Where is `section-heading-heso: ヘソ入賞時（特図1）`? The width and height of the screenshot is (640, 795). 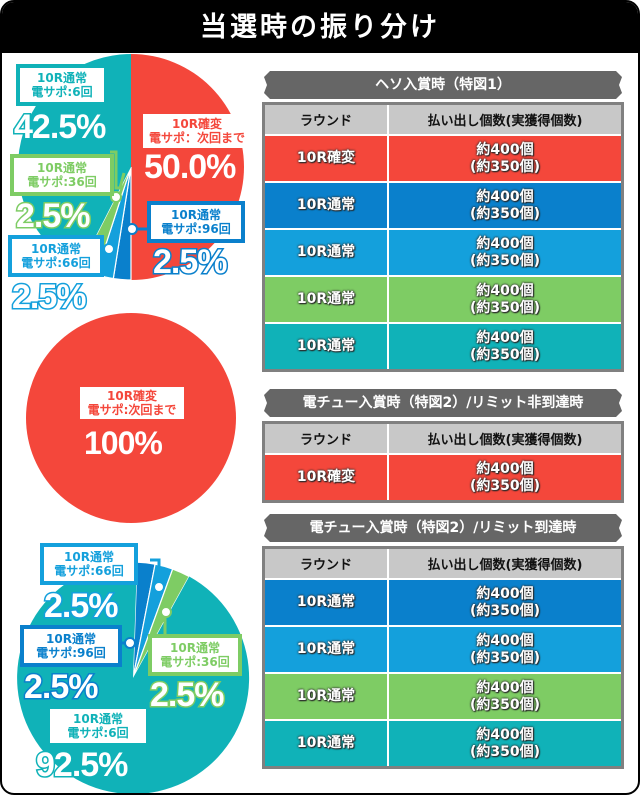
section-heading-heso: ヘソ入賞時（特図1） is located at coordinates (443, 85).